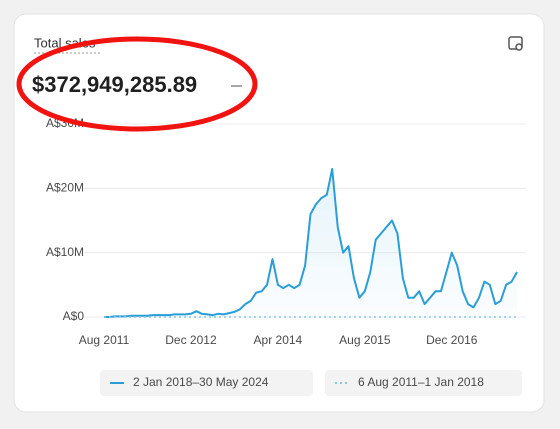  Describe the element at coordinates (452, 340) in the screenshot. I see `x-tick-label: Dec 2016` at that location.